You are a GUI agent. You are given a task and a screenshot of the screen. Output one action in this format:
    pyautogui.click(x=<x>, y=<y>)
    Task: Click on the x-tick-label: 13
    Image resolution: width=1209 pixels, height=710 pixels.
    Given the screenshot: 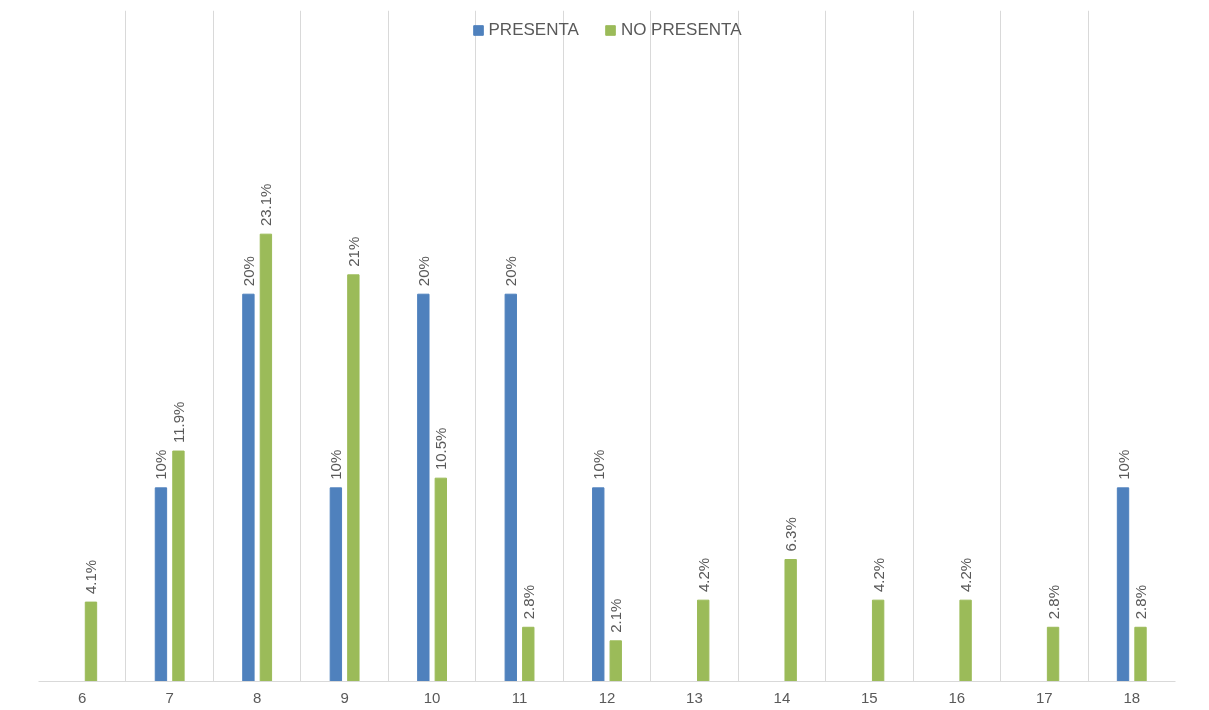 What is the action you would take?
    pyautogui.click(x=694, y=697)
    